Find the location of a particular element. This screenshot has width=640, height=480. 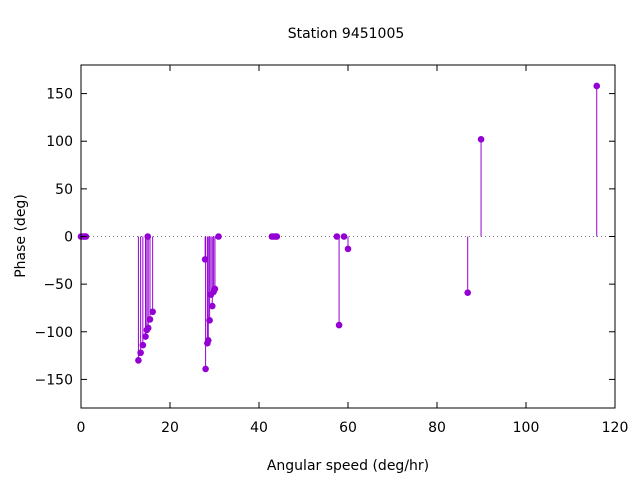

y-tick-label: 50 is located at coordinates (64, 190).